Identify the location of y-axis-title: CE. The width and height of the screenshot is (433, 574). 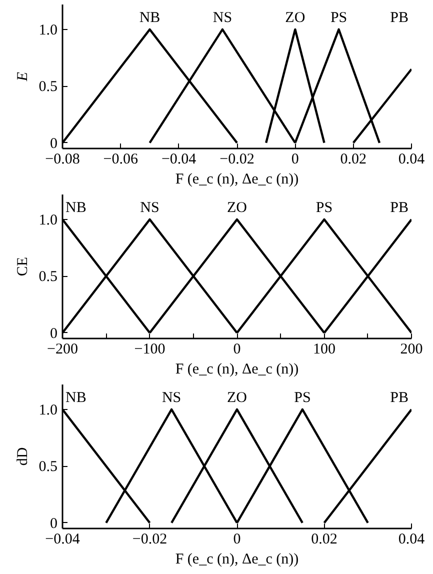
(22, 266).